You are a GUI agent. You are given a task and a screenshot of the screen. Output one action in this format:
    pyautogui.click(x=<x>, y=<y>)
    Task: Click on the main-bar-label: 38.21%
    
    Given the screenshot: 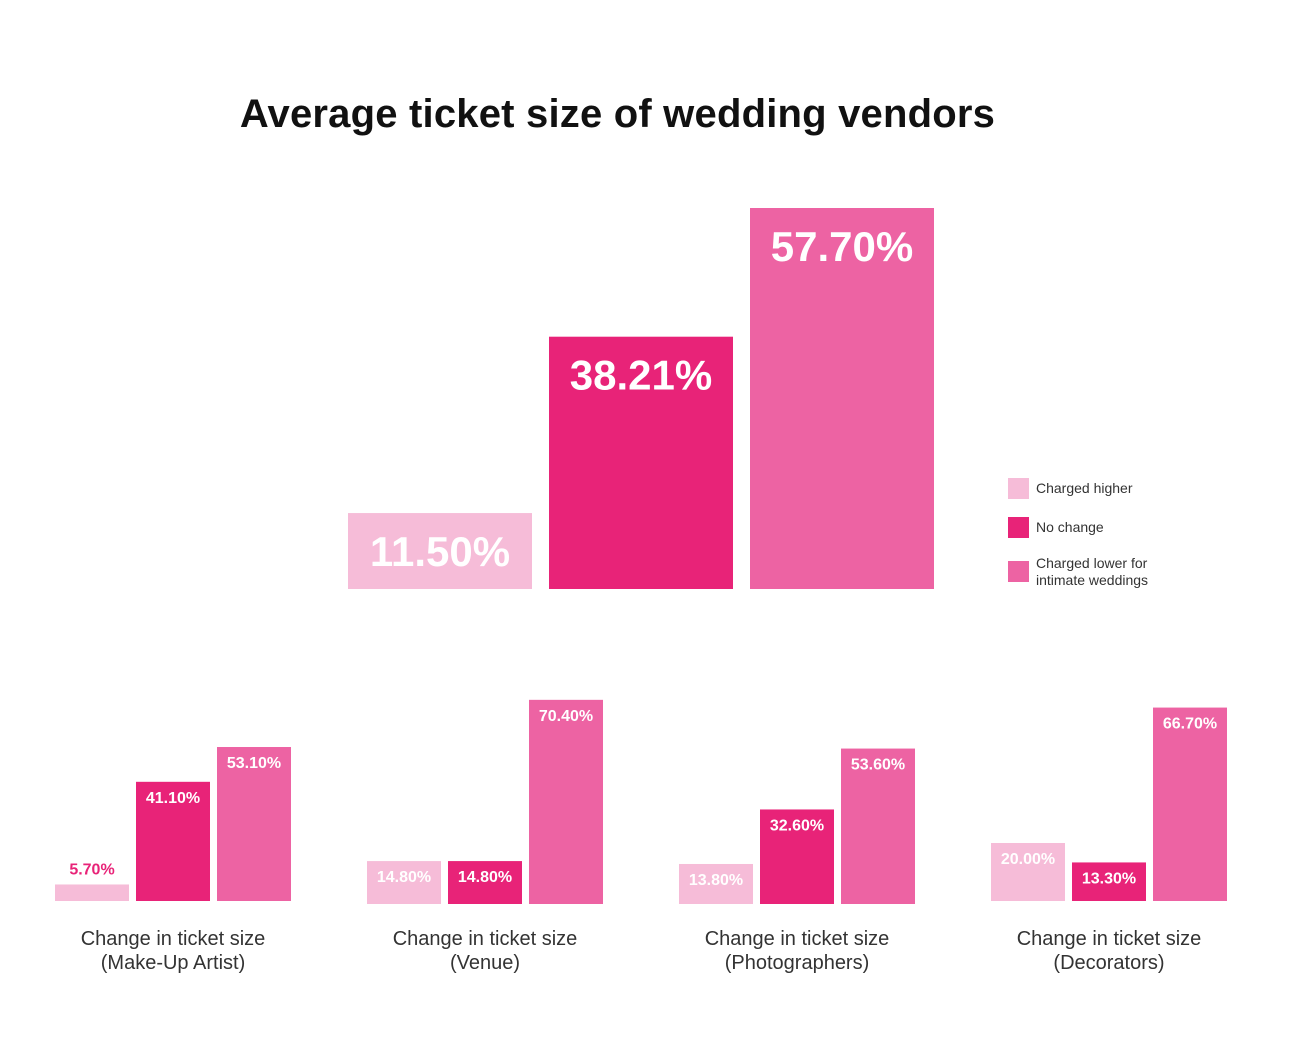 What is the action you would take?
    pyautogui.click(x=641, y=375)
    